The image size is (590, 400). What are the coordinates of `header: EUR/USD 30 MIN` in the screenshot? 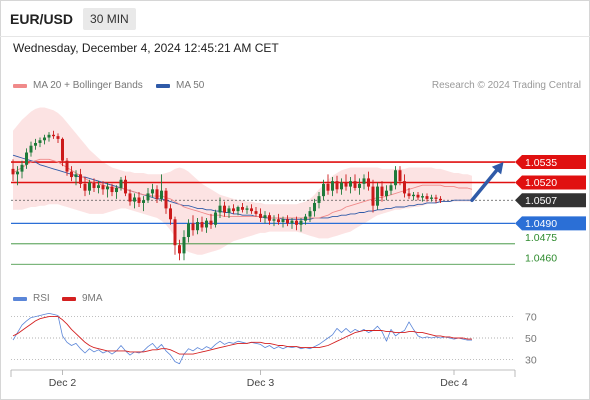 It's located at (73, 19).